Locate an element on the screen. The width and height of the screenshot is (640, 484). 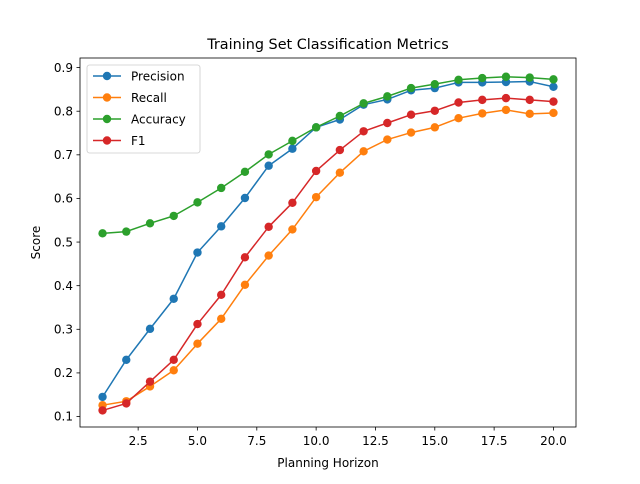
chart-title: Training Set Classification Metrics is located at coordinates (327, 45).